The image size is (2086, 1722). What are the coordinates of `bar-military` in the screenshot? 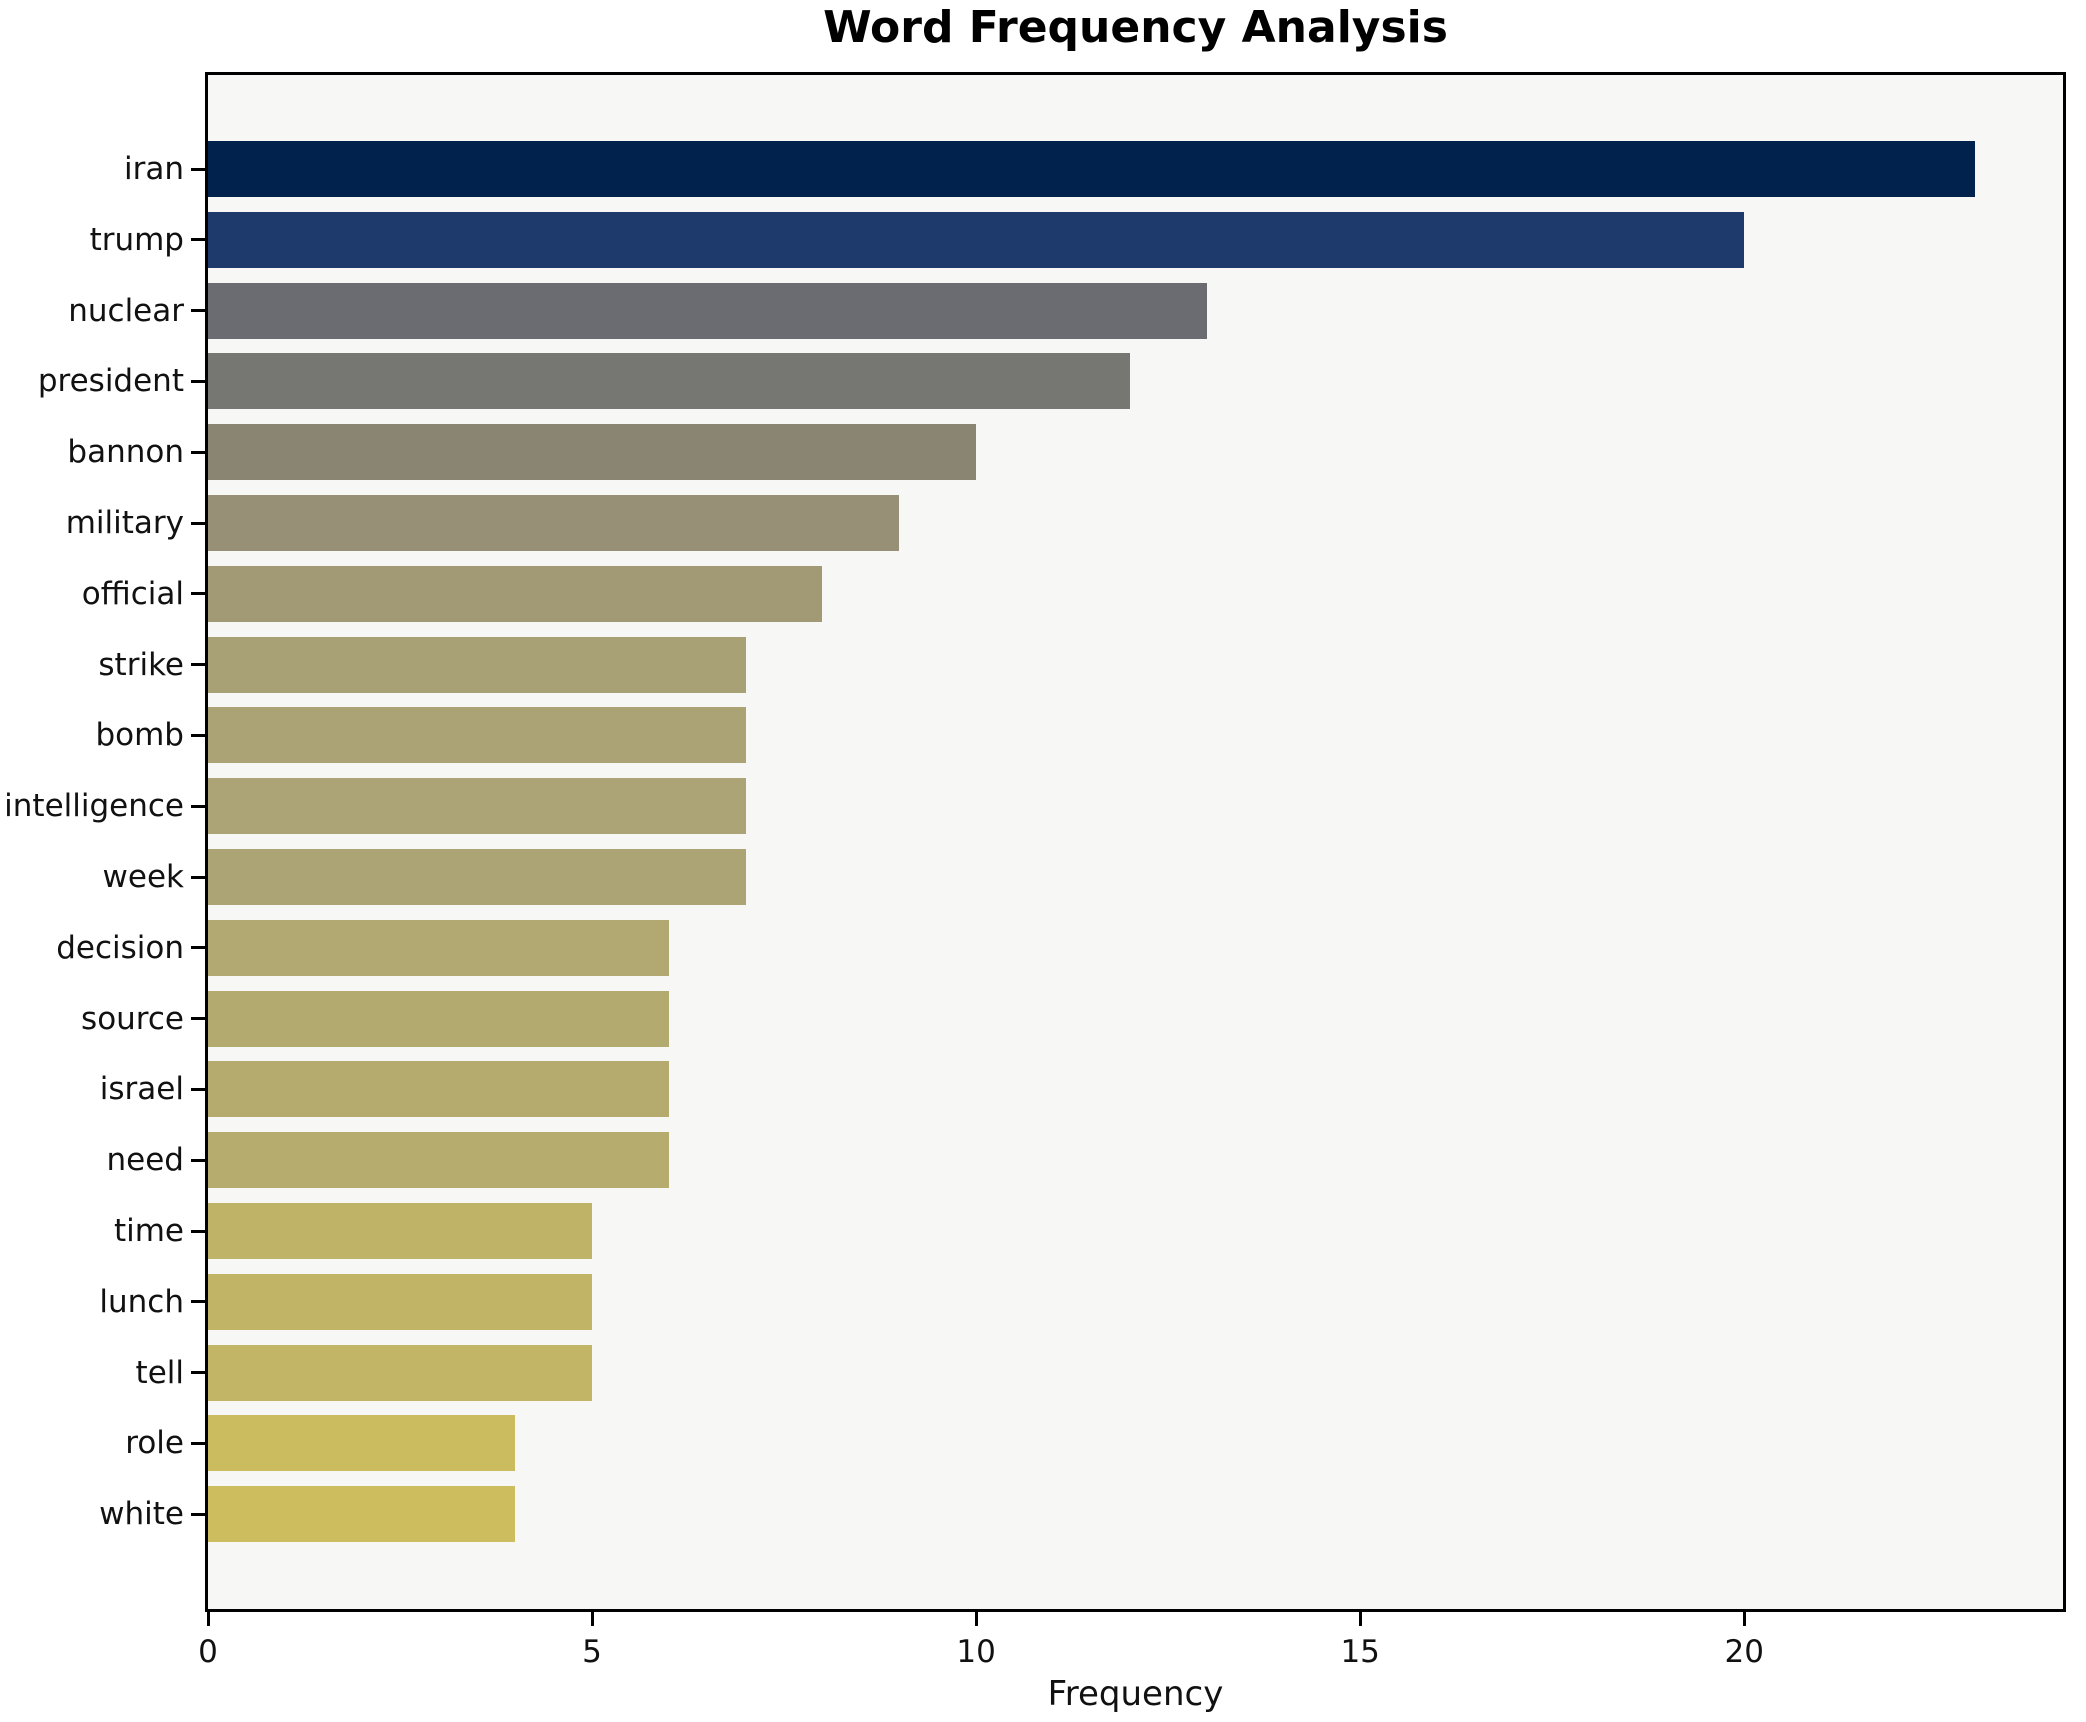 It's located at (554, 523).